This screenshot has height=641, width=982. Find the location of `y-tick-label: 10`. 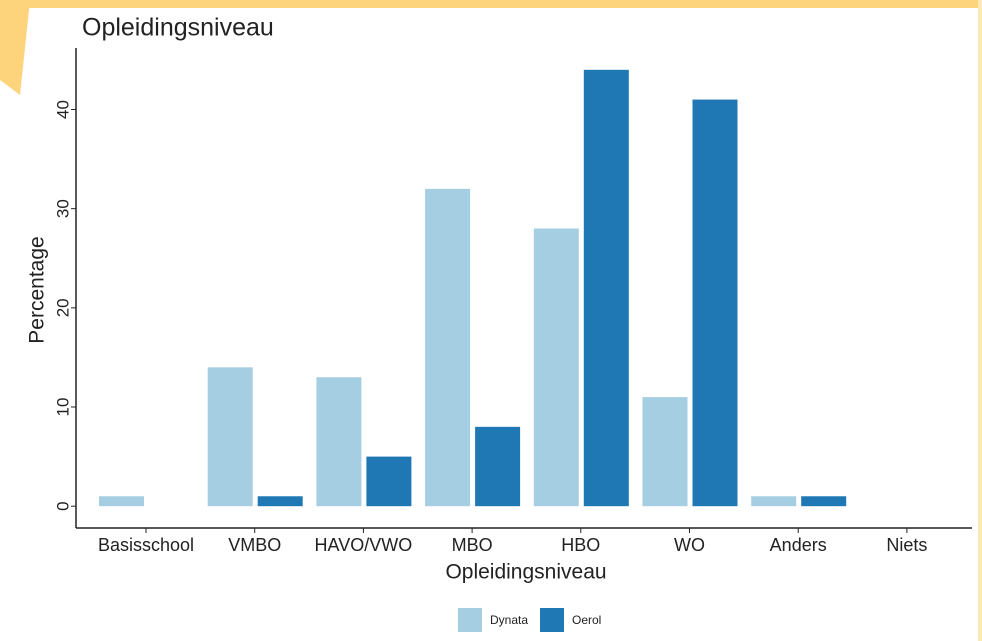

y-tick-label: 10 is located at coordinates (62, 407).